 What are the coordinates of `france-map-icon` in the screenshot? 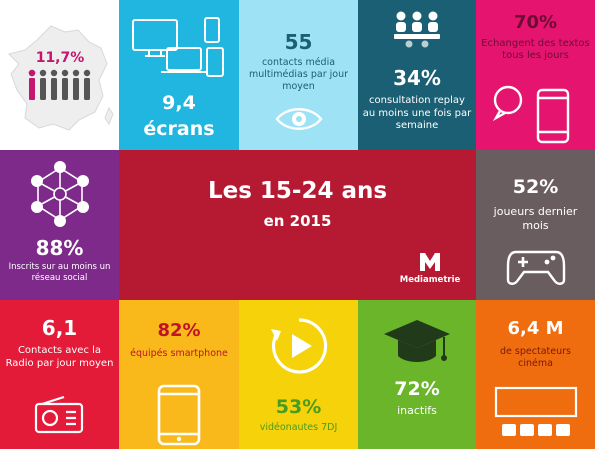 It's located at (61, 78).